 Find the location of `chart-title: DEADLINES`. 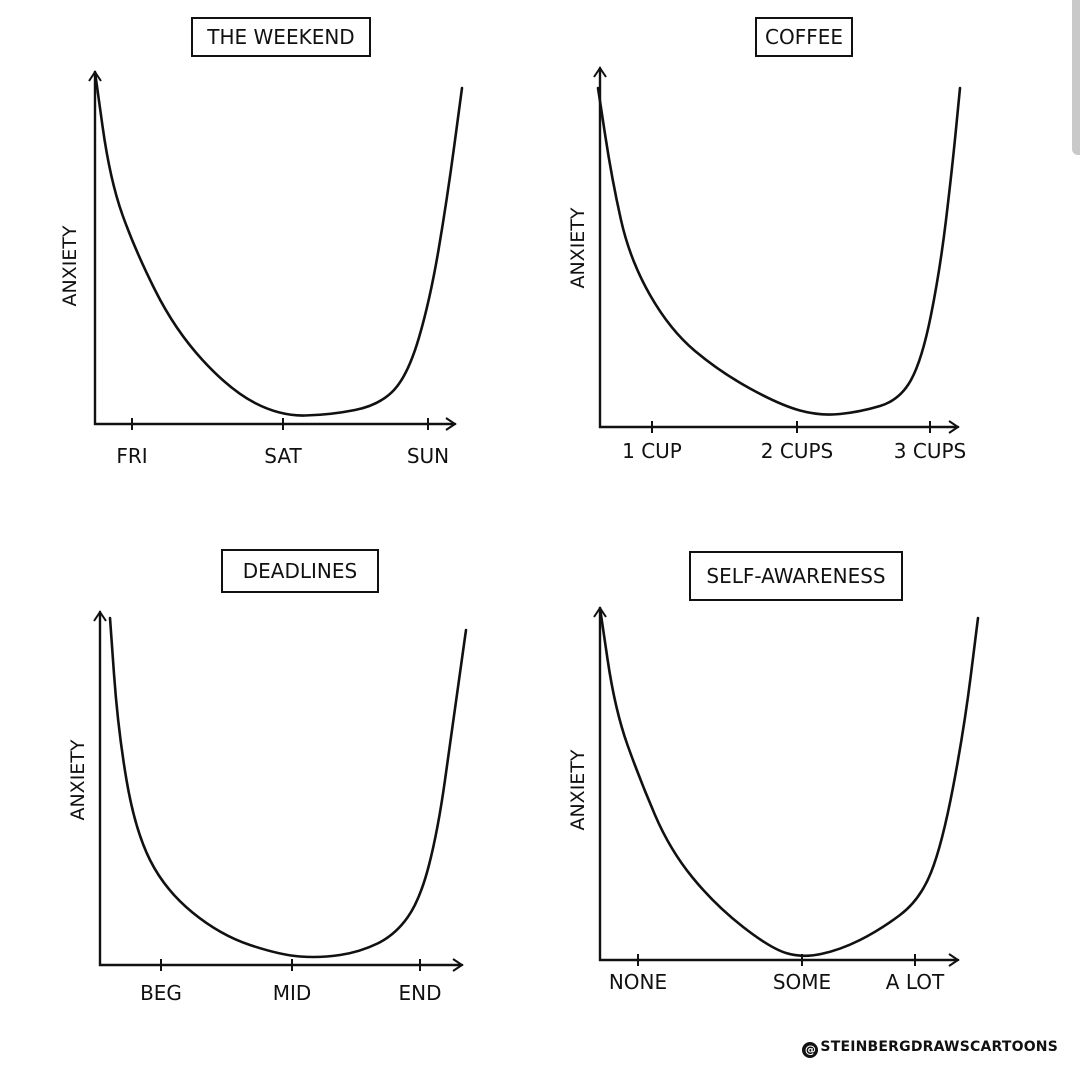

chart-title: DEADLINES is located at coordinates (300, 571).